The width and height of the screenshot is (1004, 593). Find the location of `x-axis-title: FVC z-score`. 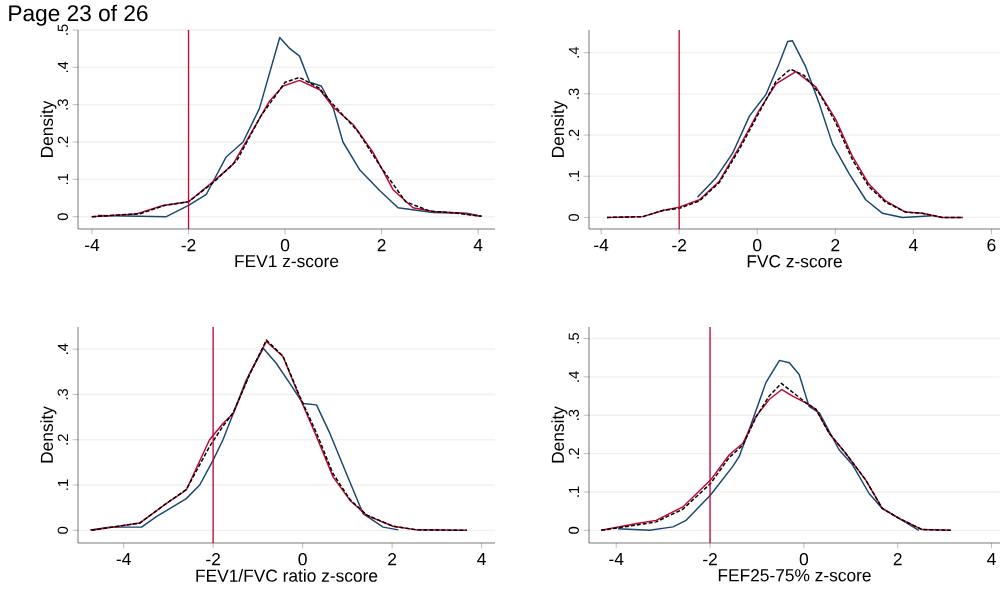

x-axis-title: FVC z-score is located at coordinates (794, 261).